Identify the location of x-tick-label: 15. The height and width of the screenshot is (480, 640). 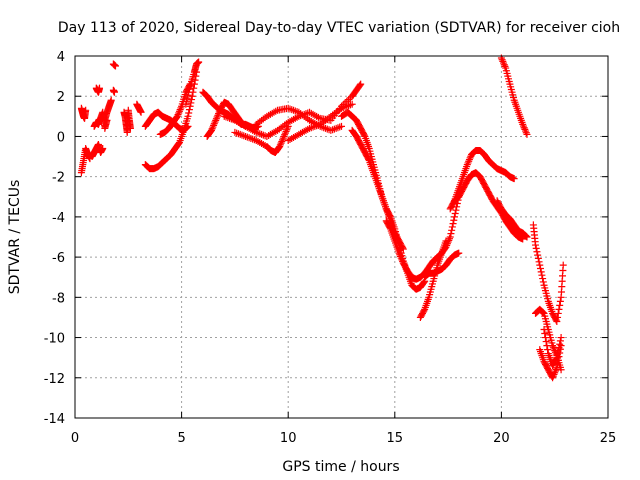
(395, 438).